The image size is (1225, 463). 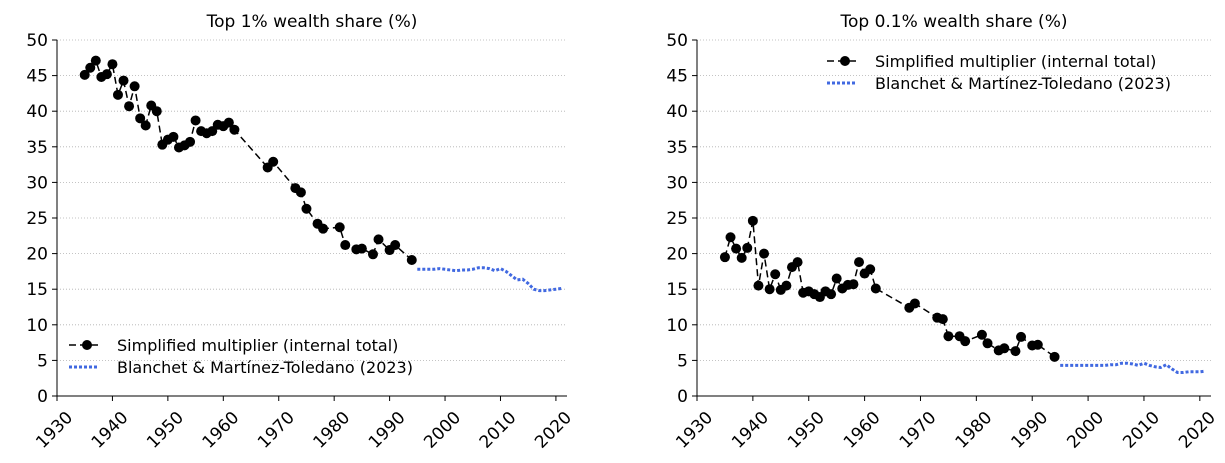 What do you see at coordinates (265, 367) in the screenshot?
I see `legend-label: Blanchet & Martínez-Toledano (2023)` at bounding box center [265, 367].